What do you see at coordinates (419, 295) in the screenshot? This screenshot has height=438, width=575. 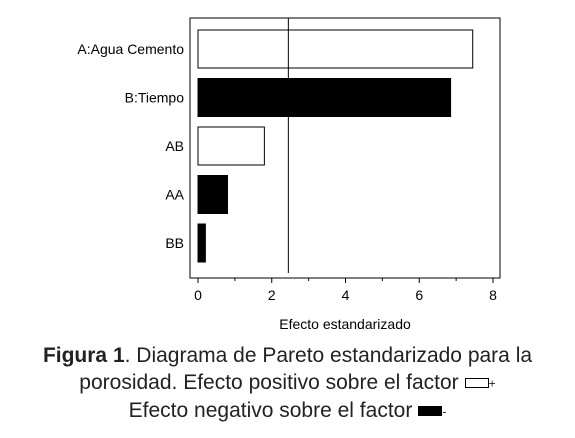 I see `x-tick-label: 6` at bounding box center [419, 295].